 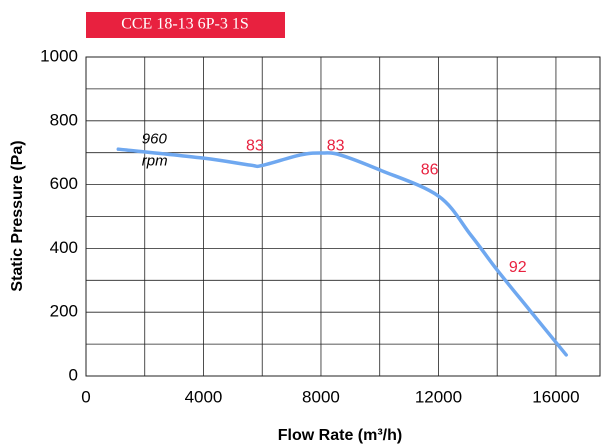 I want to click on x-axis-label: Flow Rate (m³/h), so click(x=340, y=435).